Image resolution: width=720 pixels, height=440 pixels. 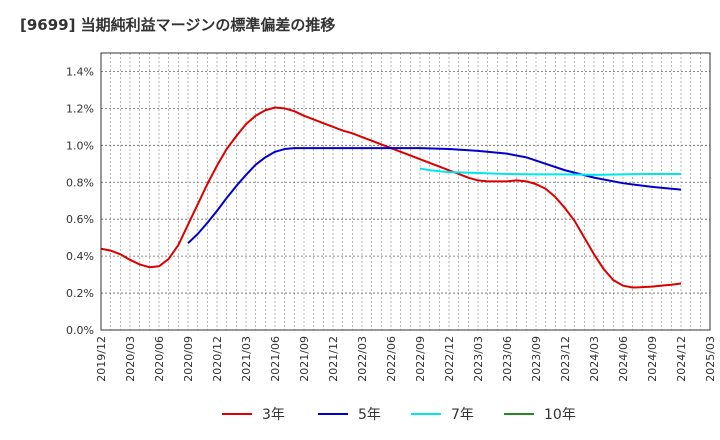 I want to click on x-tick-label: 2024/06, so click(x=623, y=359).